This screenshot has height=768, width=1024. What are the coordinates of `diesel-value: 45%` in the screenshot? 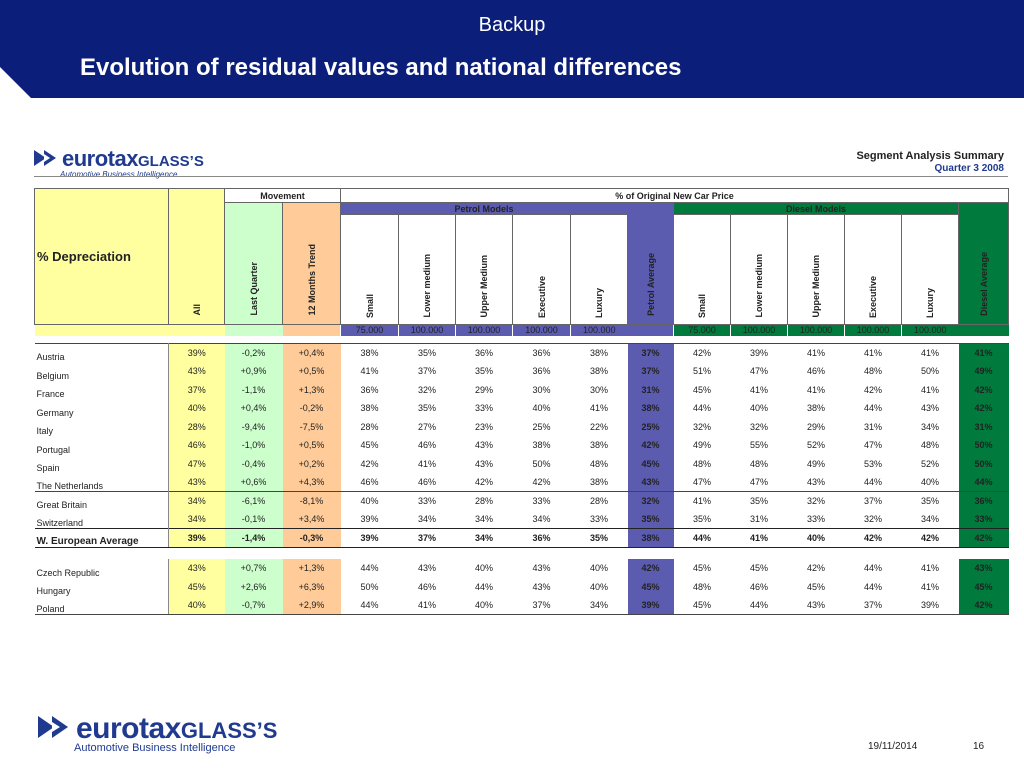 It's located at (702, 605).